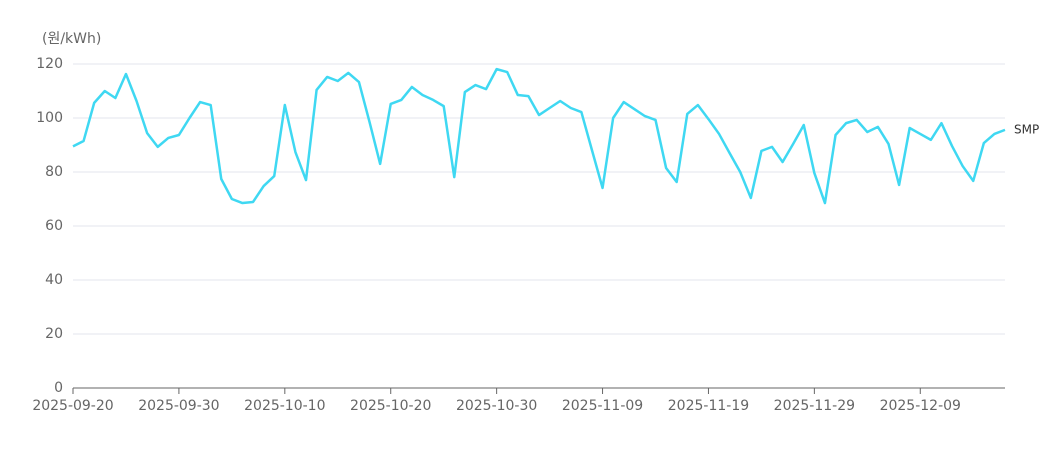 The image size is (1053, 462). Describe the element at coordinates (1026, 129) in the screenshot. I see `series-label: SMP` at that location.